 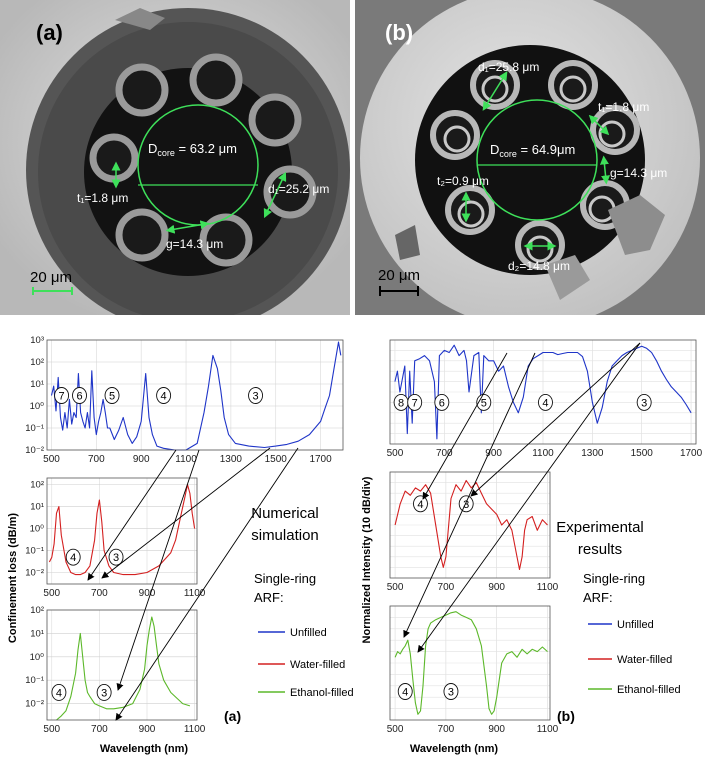 I want to click on legend-right-title-2: ARF:, so click(x=598, y=597).